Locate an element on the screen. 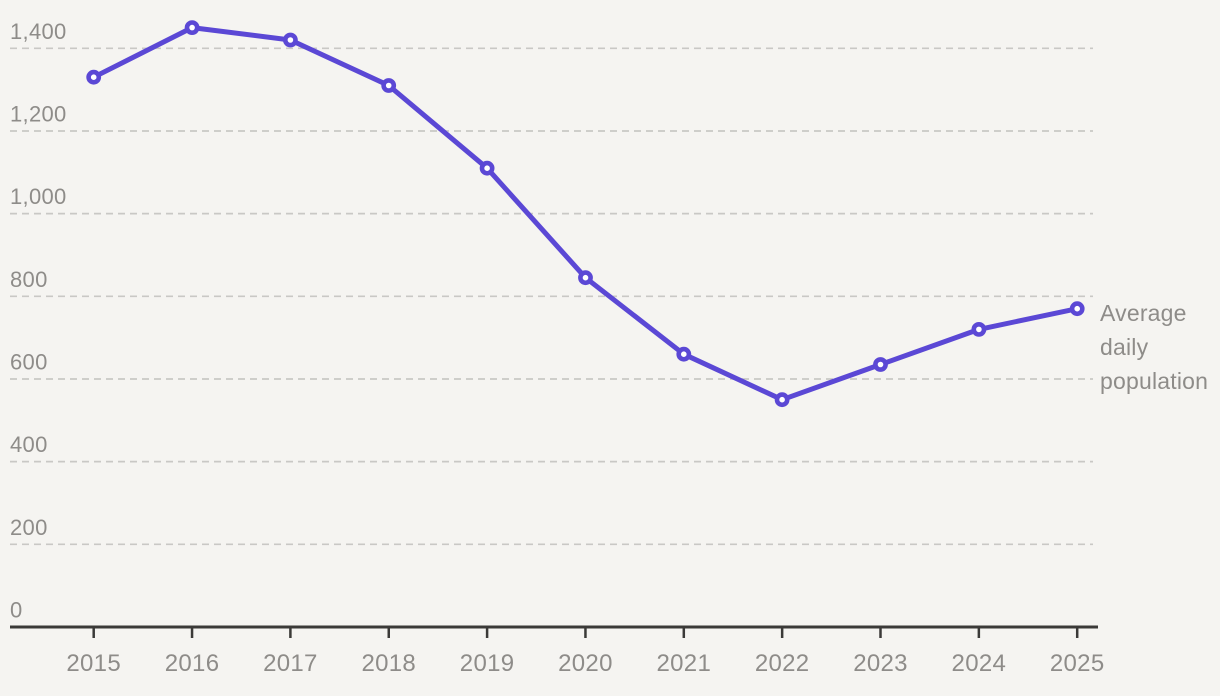 This screenshot has height=696, width=1220. y-tick-label: 0 is located at coordinates (16, 610).